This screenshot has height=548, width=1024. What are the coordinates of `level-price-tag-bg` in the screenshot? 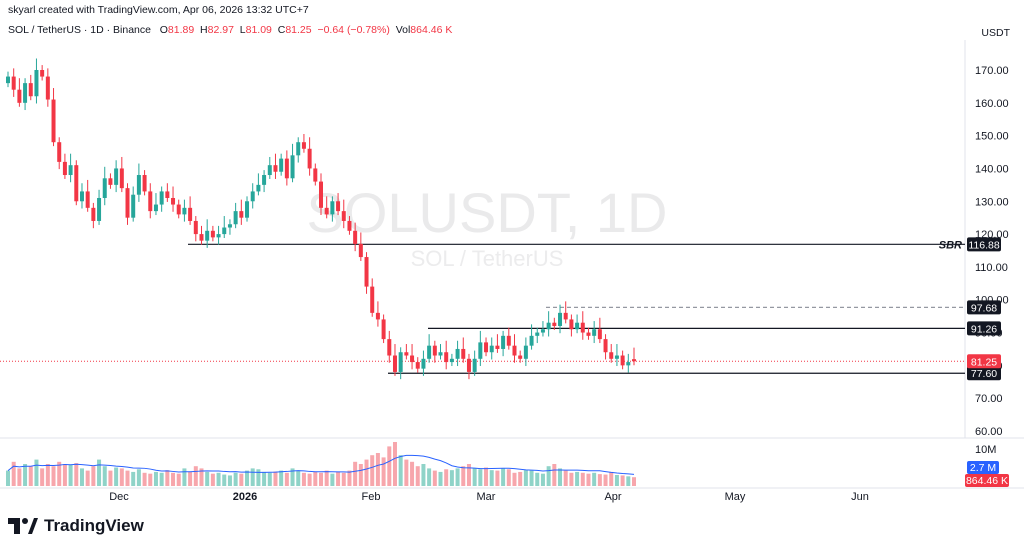 It's located at (984, 307).